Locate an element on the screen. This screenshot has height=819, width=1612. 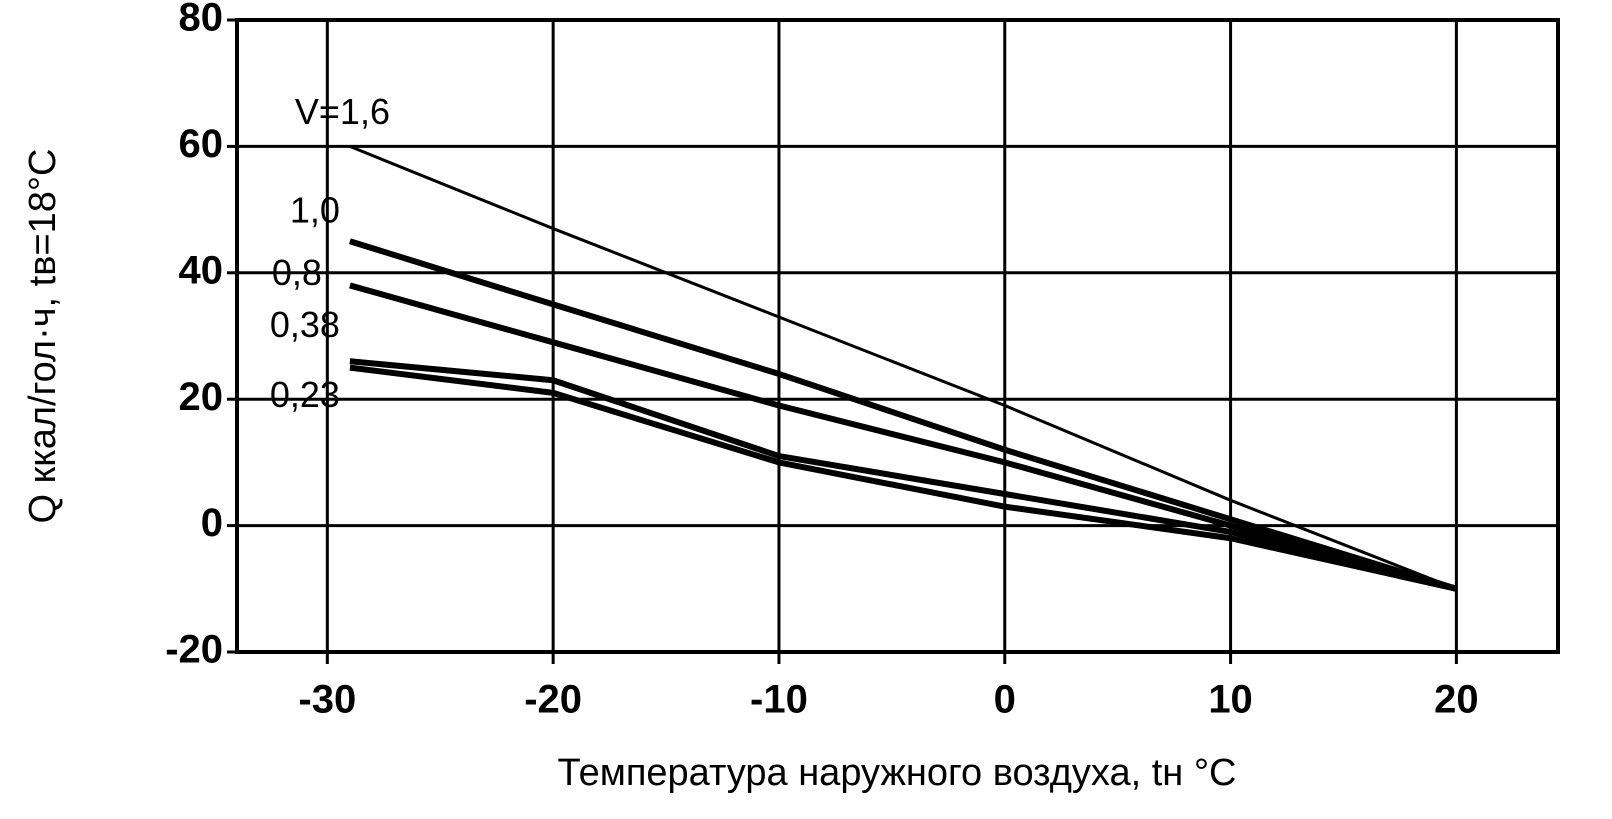
y-tick-label: 40 is located at coordinates (201, 270).